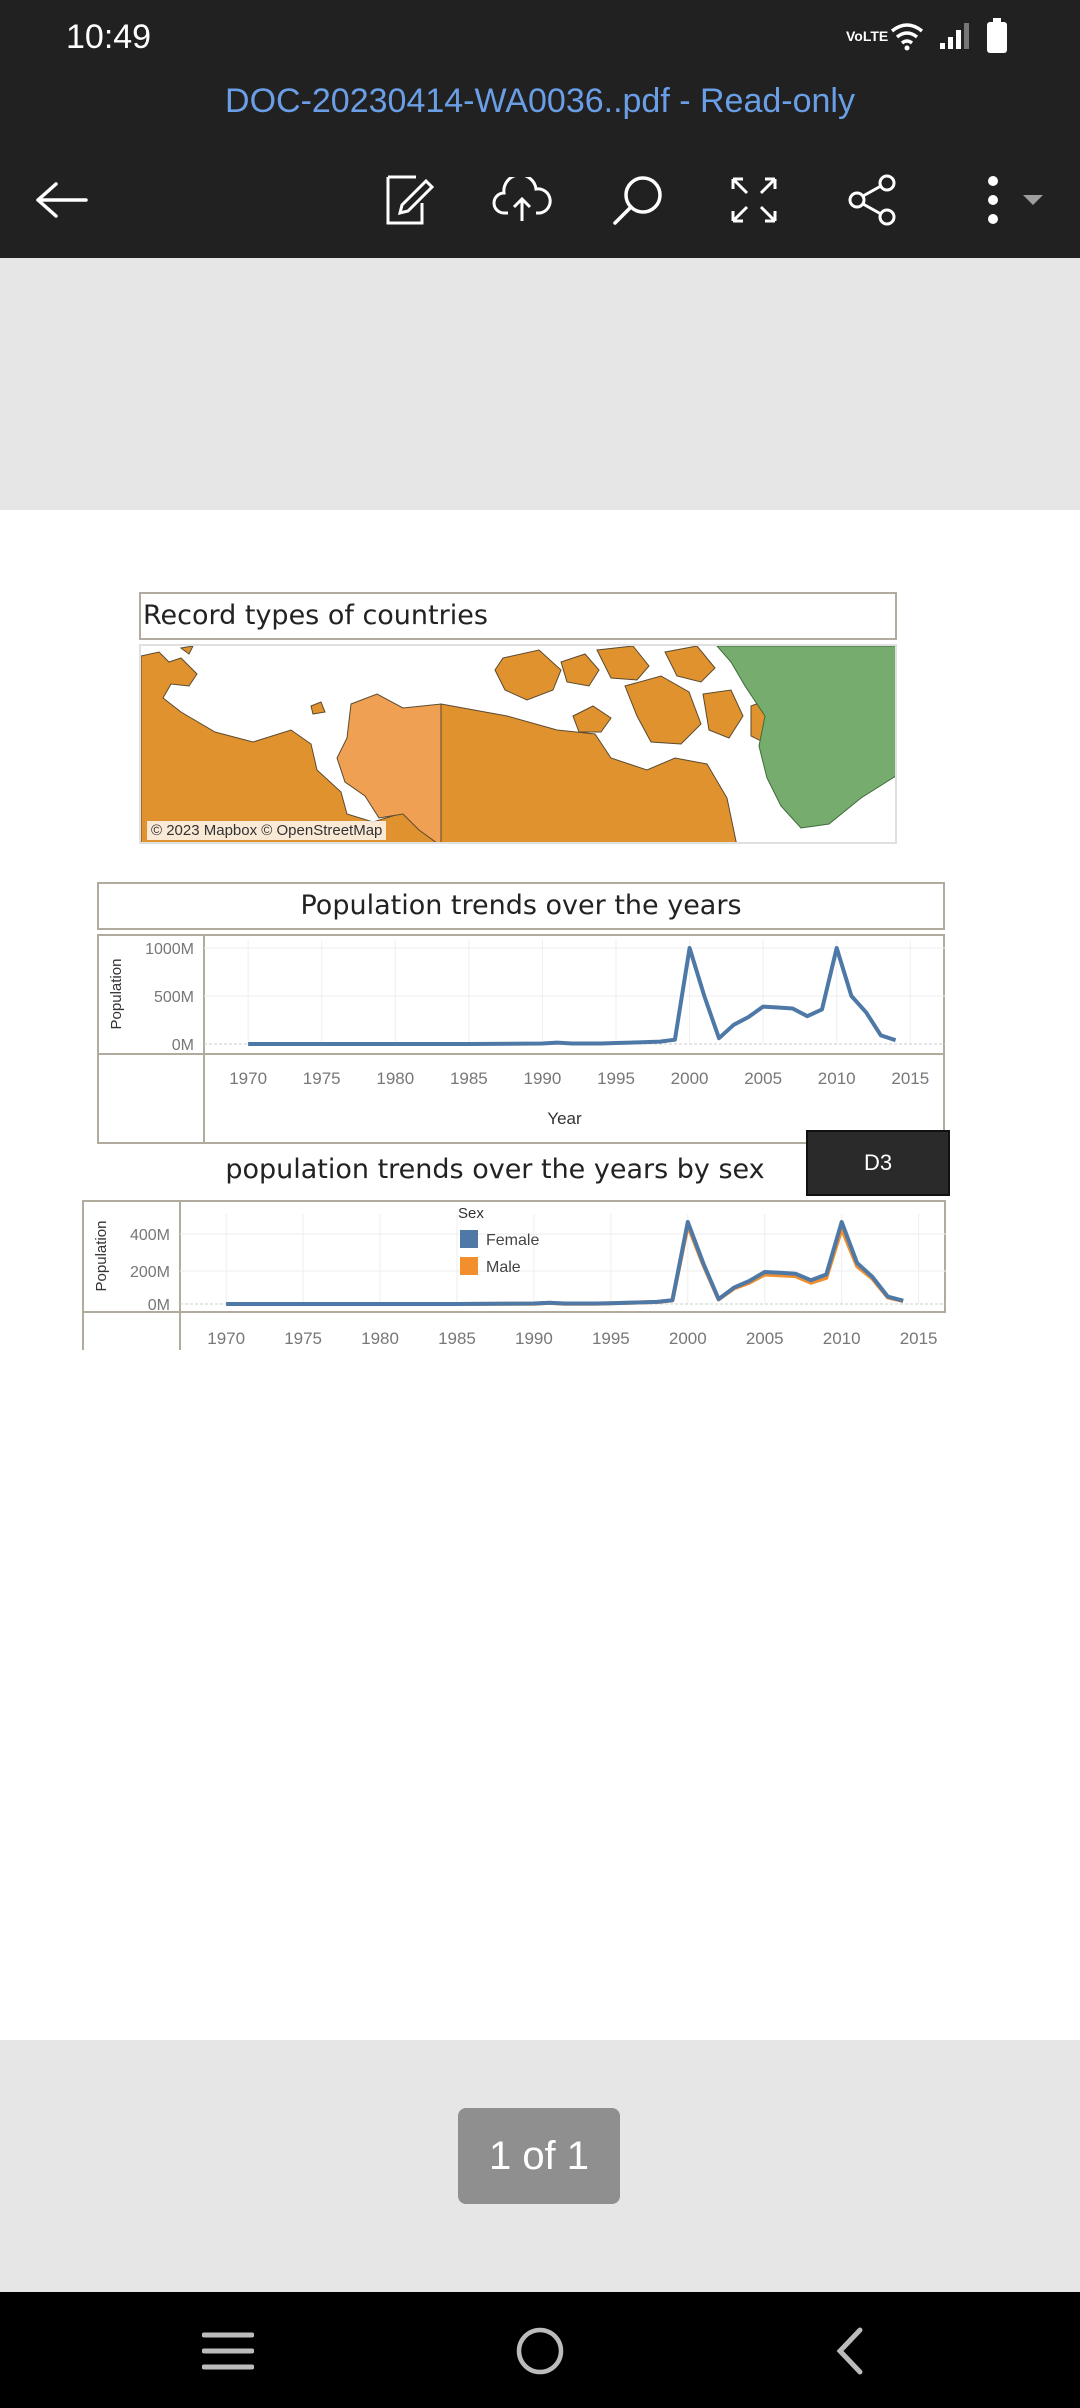  I want to click on upload-button, so click(522, 200).